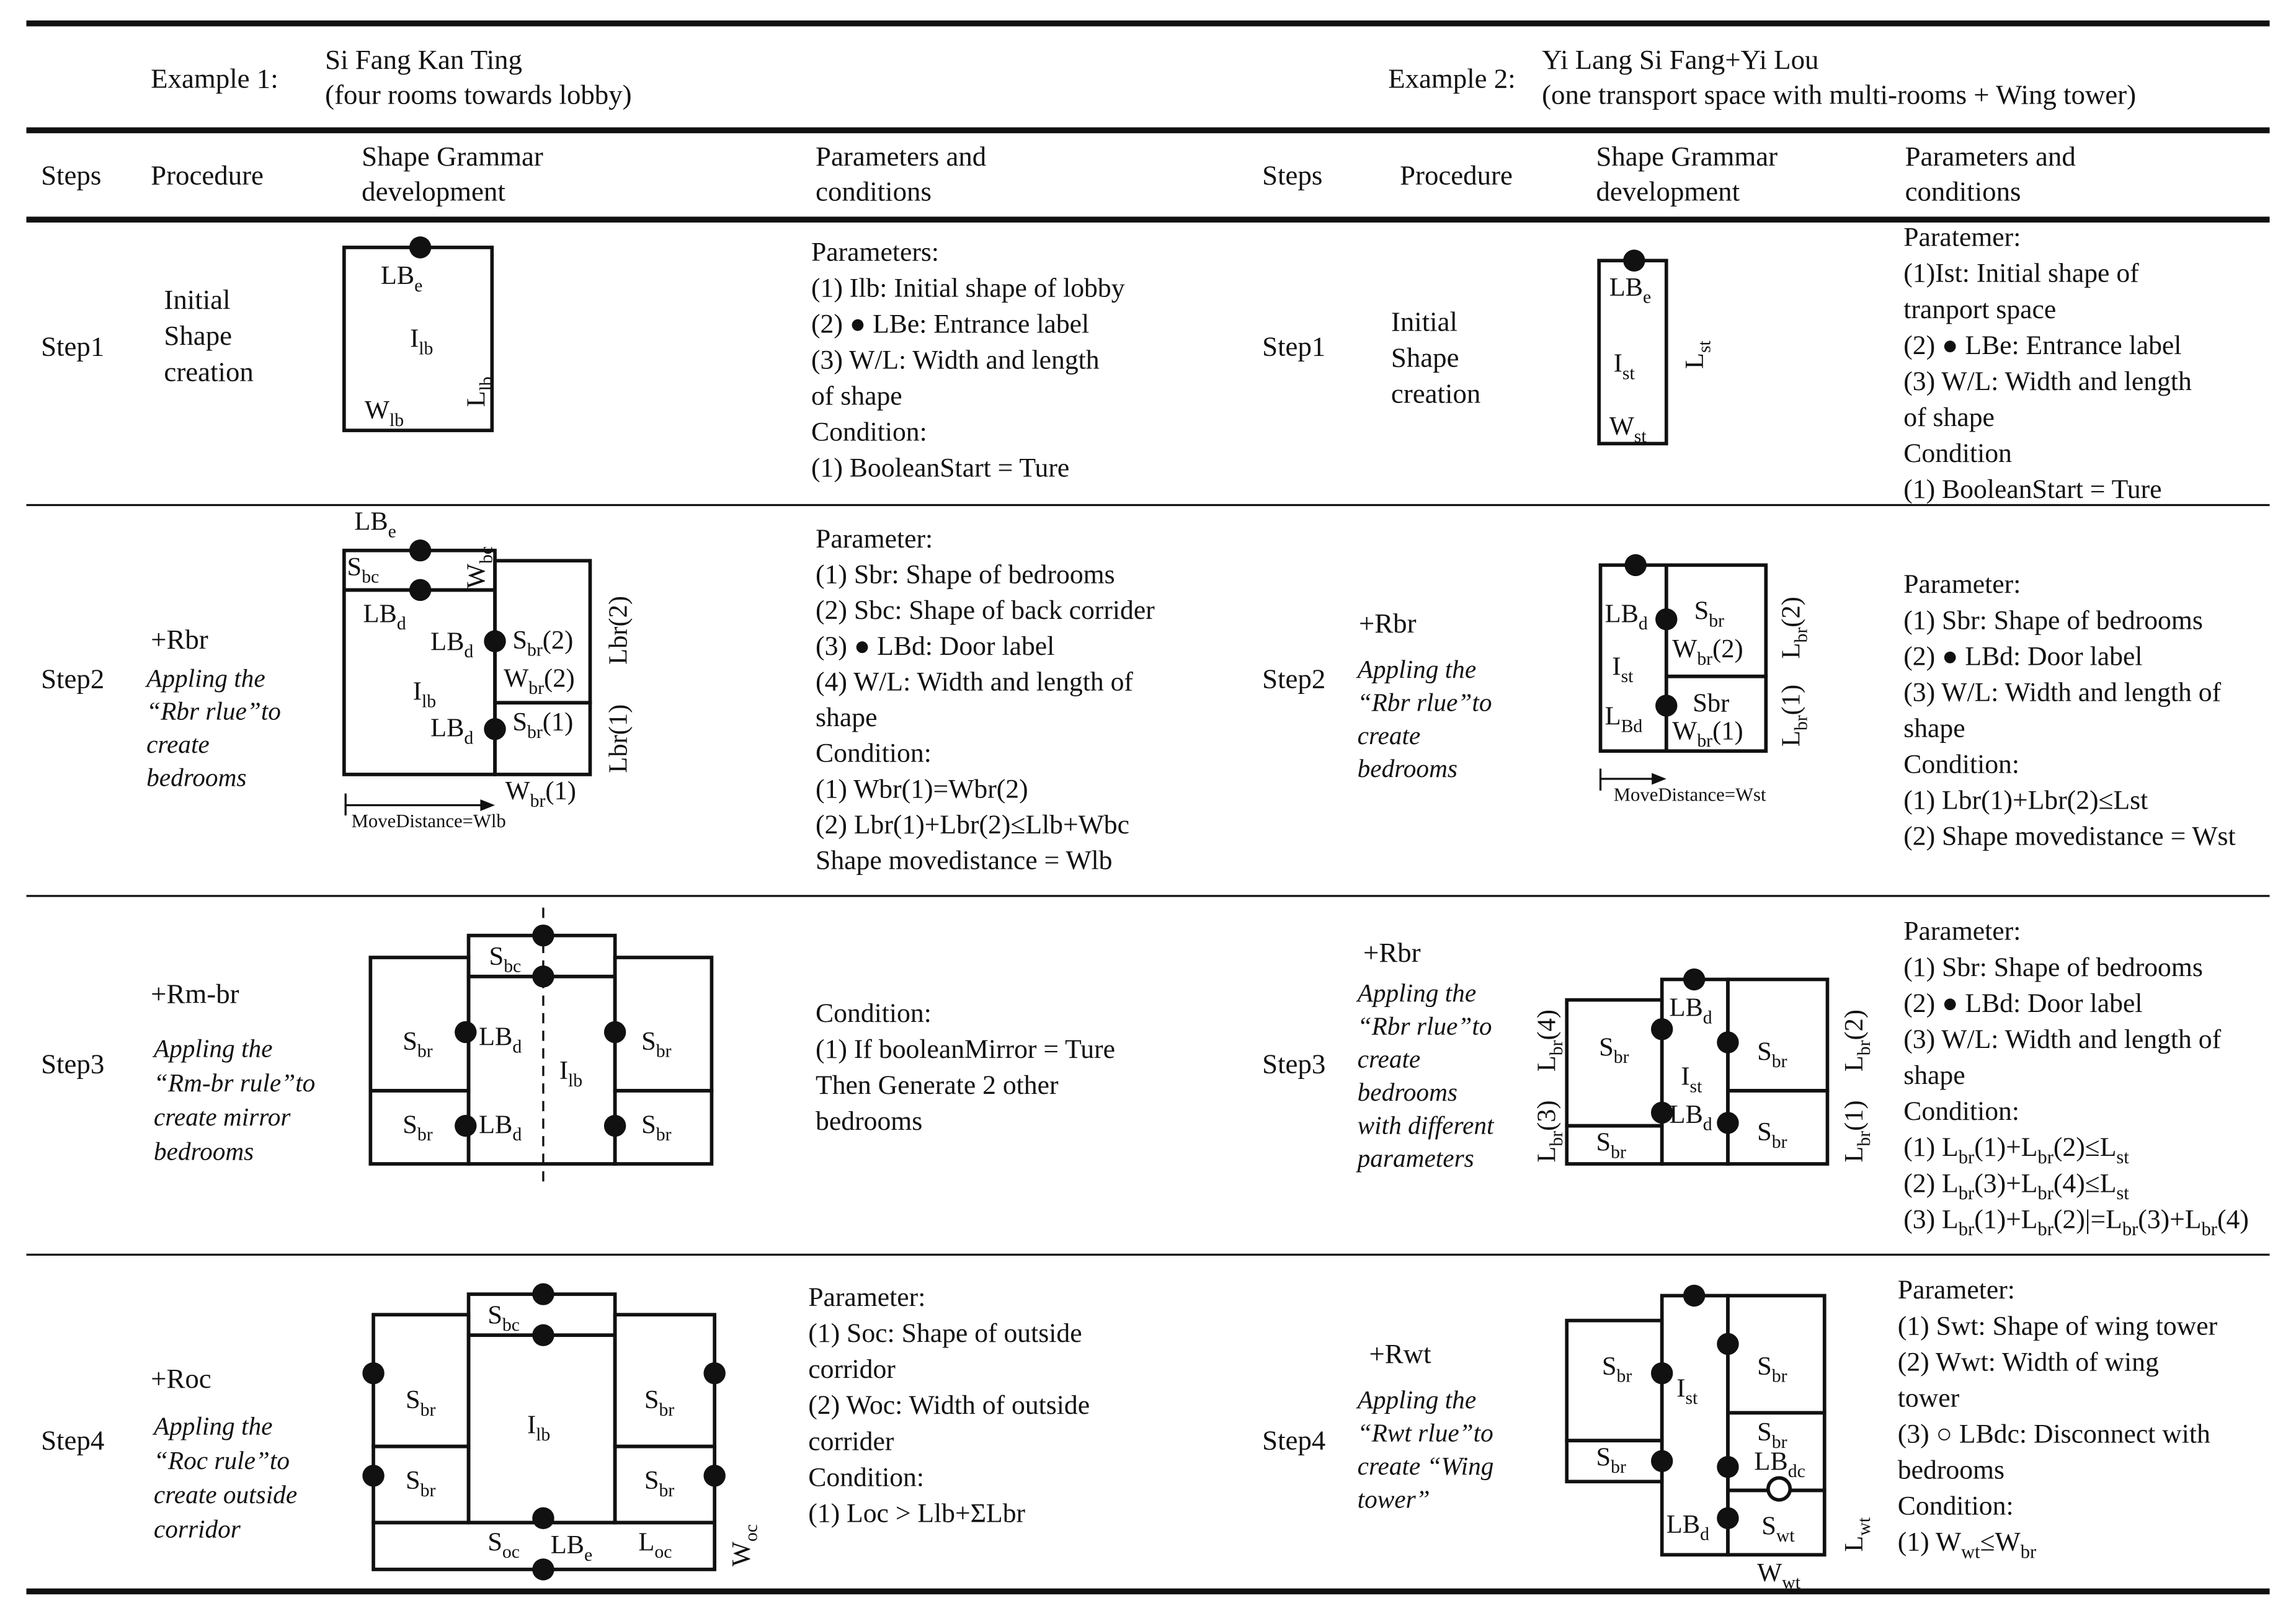 The height and width of the screenshot is (1611, 2296). What do you see at coordinates (744, 1545) in the screenshot?
I see `diagram-label: Woc` at bounding box center [744, 1545].